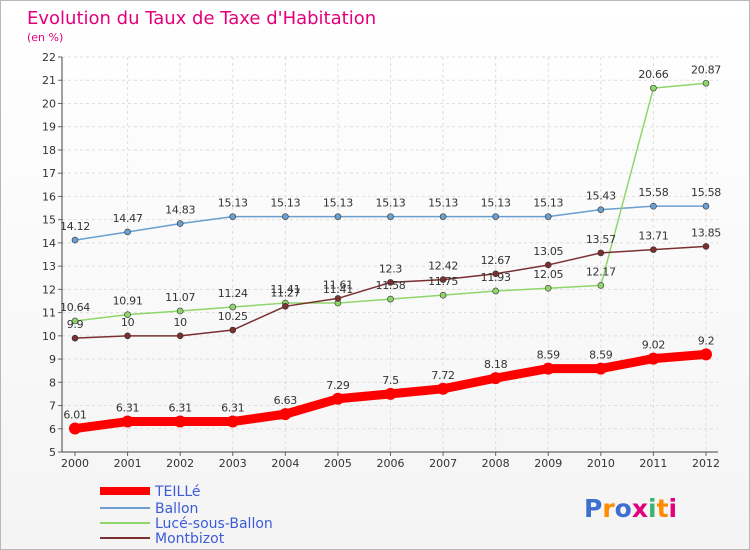 Image resolution: width=750 pixels, height=550 pixels. Describe the element at coordinates (443, 266) in the screenshot. I see `data-label: 12.42` at that location.